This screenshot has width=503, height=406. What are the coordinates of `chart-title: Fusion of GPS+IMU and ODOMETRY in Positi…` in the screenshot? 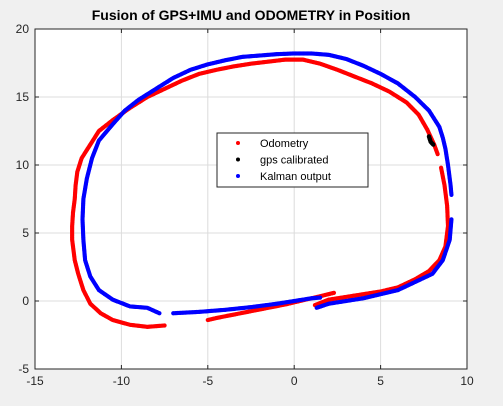 It's located at (251, 15).